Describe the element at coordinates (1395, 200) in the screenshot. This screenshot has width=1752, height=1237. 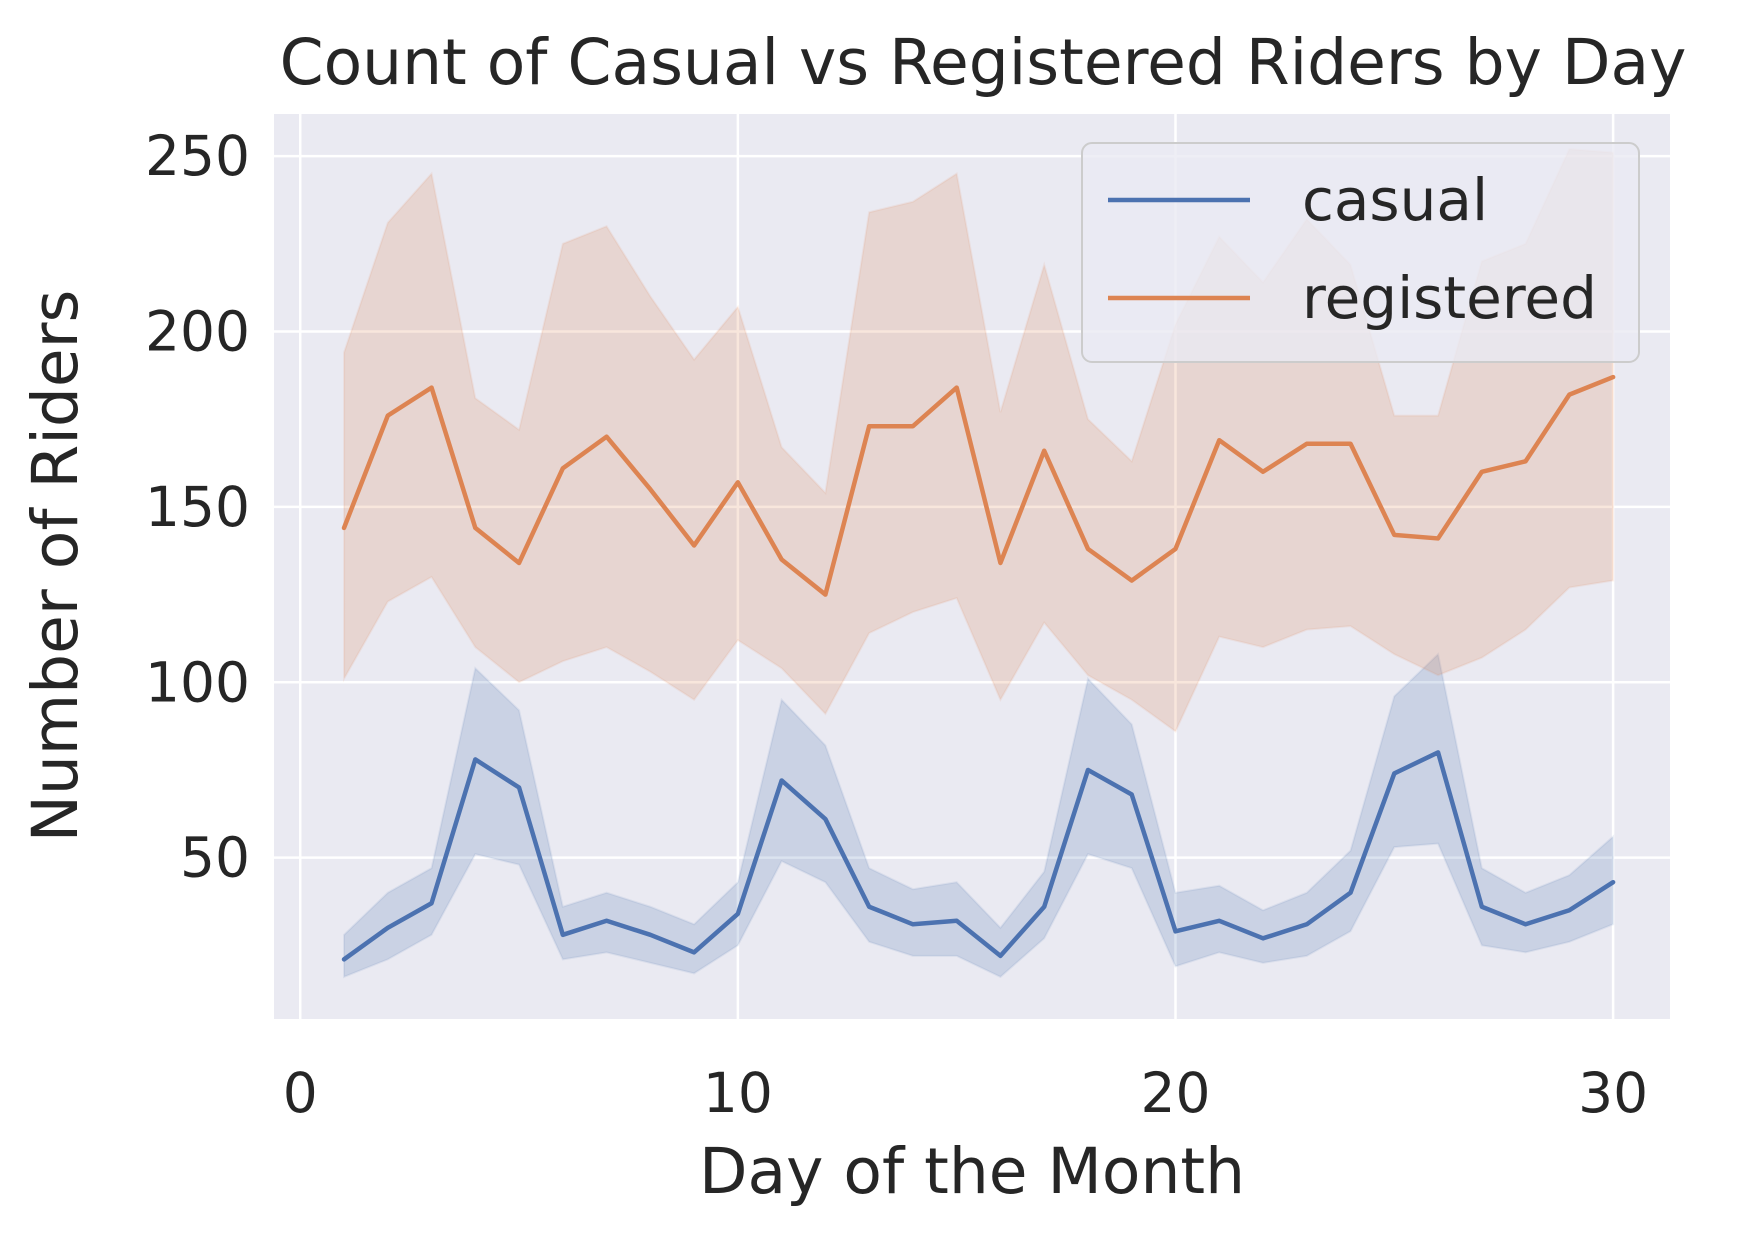
I see `legend-label-casual: casual` at that location.